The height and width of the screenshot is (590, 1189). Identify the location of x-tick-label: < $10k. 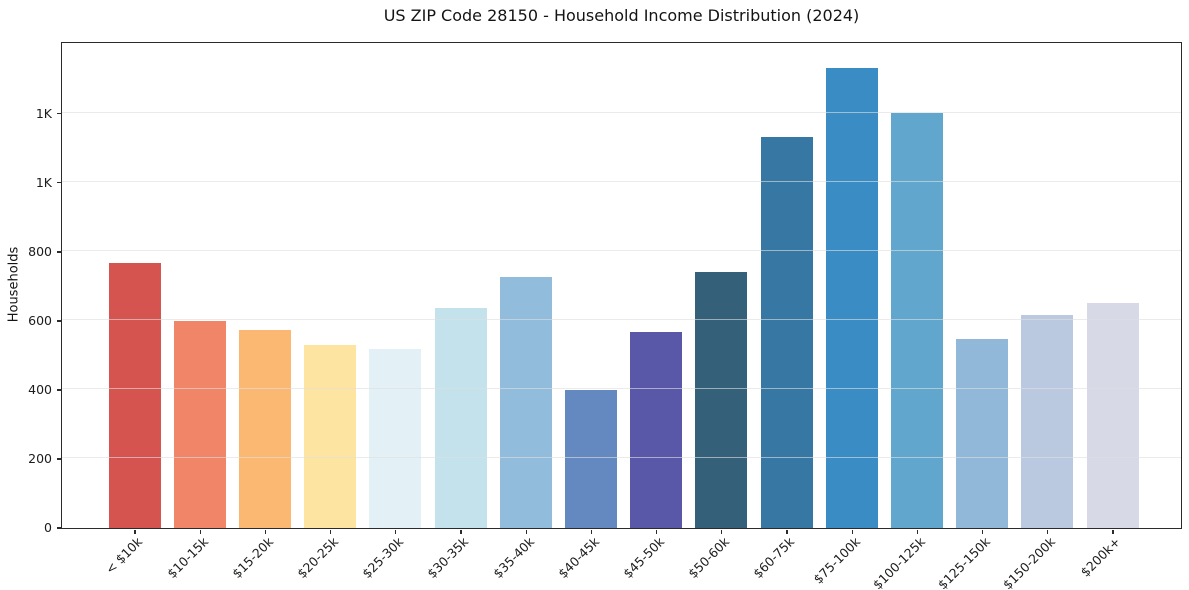
(124, 555).